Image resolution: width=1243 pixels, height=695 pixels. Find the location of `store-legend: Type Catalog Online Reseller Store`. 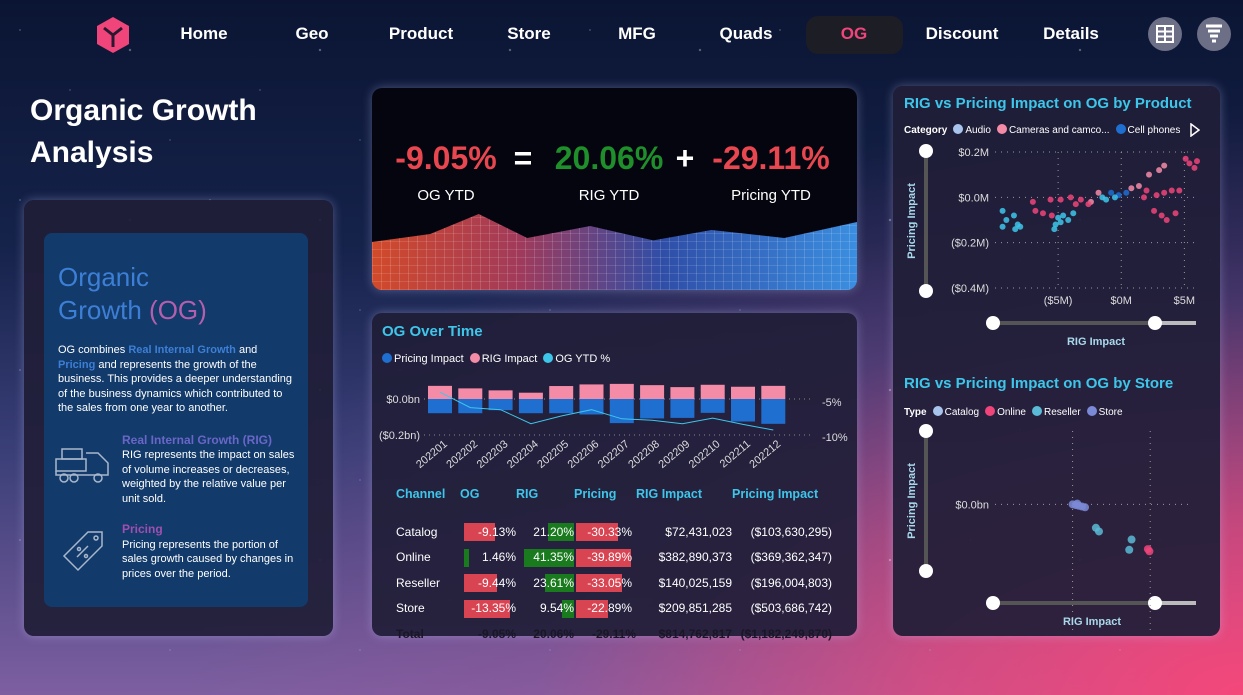

store-legend: Type Catalog Online Reseller Store is located at coordinates (1013, 412).